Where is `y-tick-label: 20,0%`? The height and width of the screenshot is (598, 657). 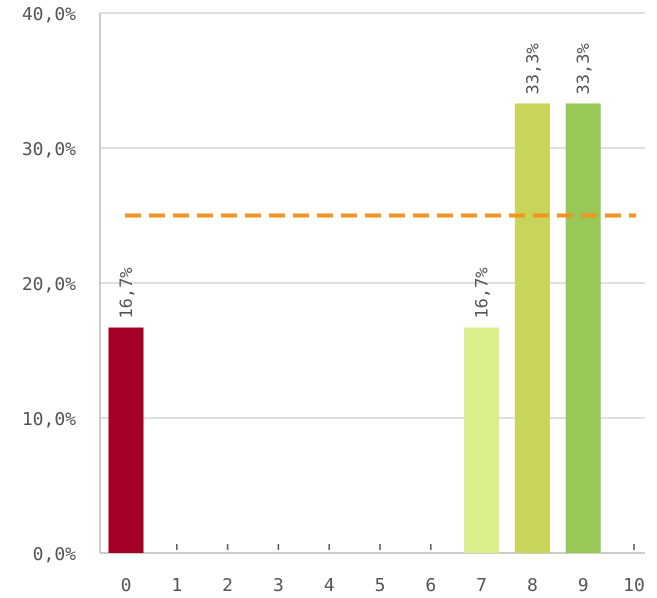
y-tick-label: 20,0% is located at coordinates (49, 284).